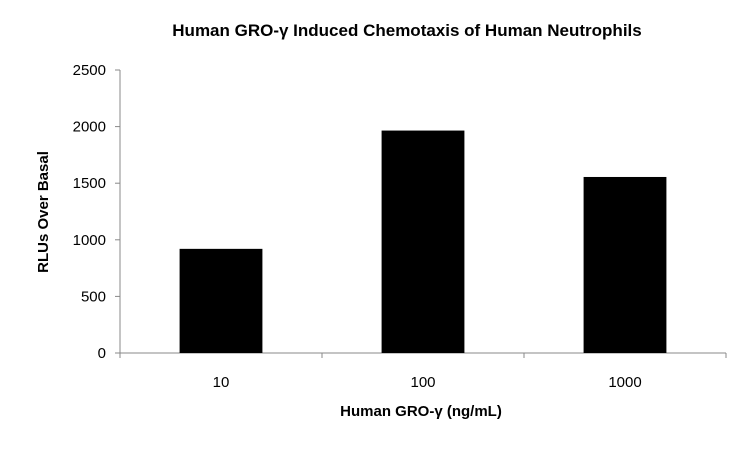  What do you see at coordinates (89, 240) in the screenshot?
I see `y-tick-label: 1000` at bounding box center [89, 240].